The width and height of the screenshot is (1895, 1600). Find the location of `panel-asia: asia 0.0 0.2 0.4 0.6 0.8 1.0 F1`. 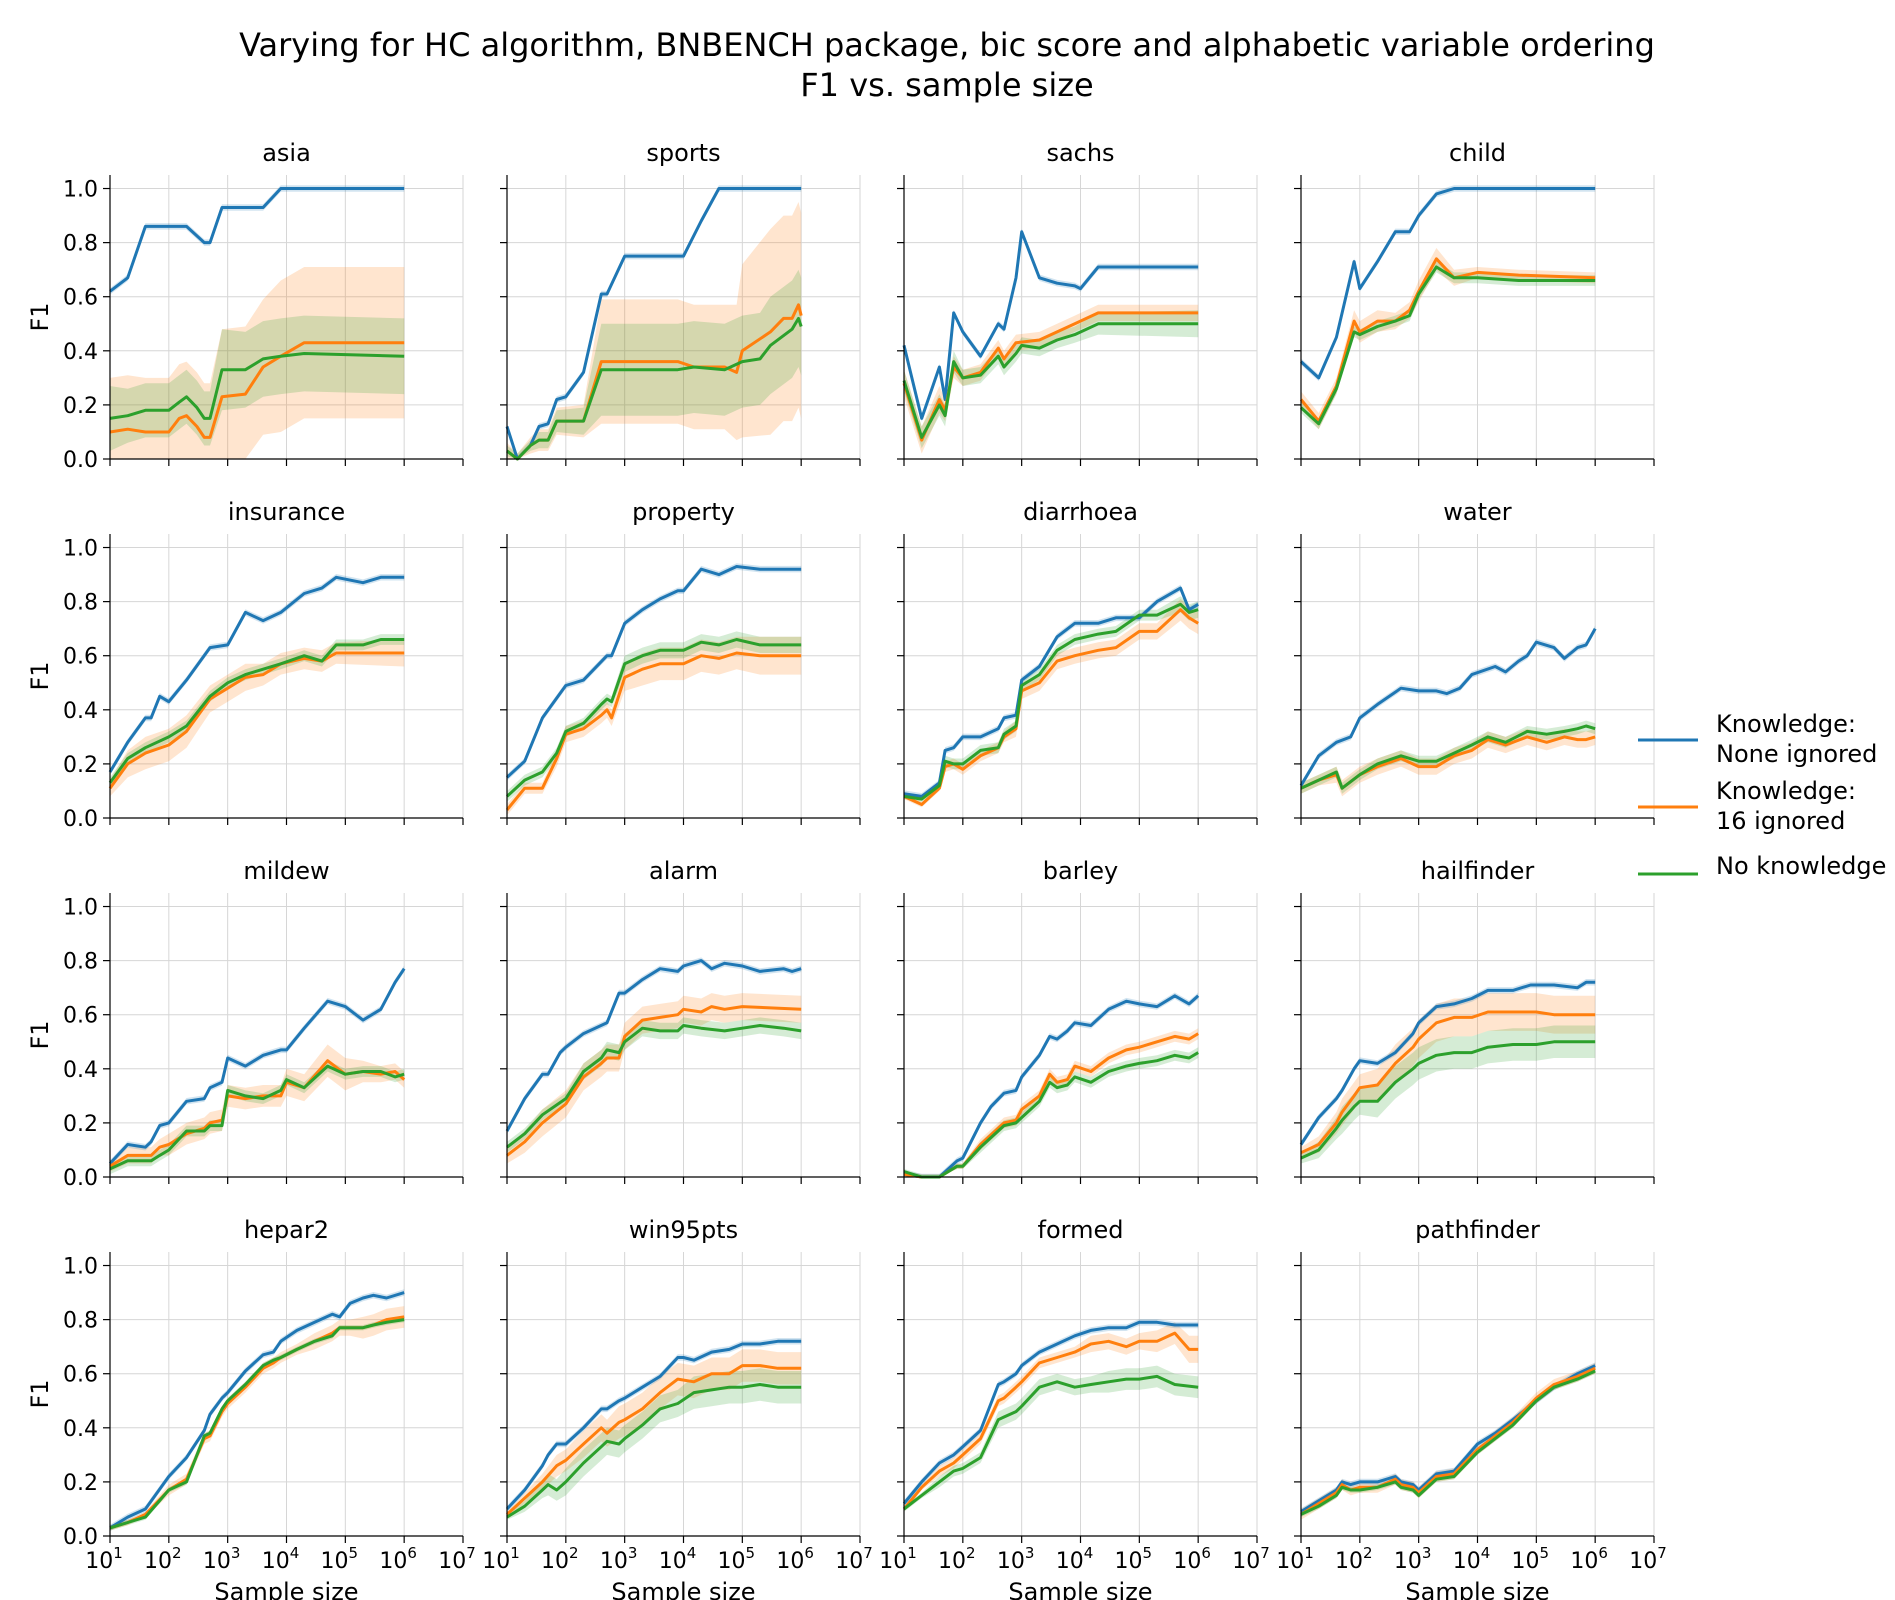

panel-asia: asia 0.0 0.2 0.4 0.6 0.8 1.0 F1 is located at coordinates (245, 306).